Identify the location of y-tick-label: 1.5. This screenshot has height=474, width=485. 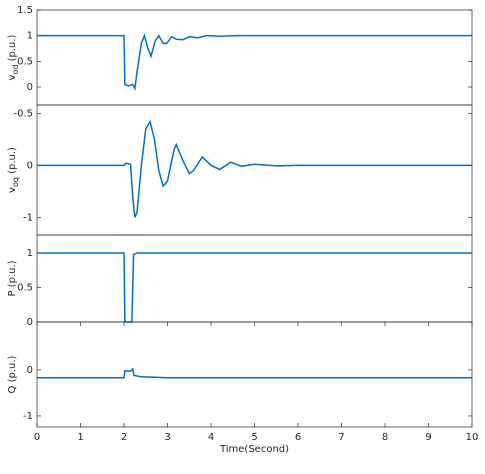
(25, 10).